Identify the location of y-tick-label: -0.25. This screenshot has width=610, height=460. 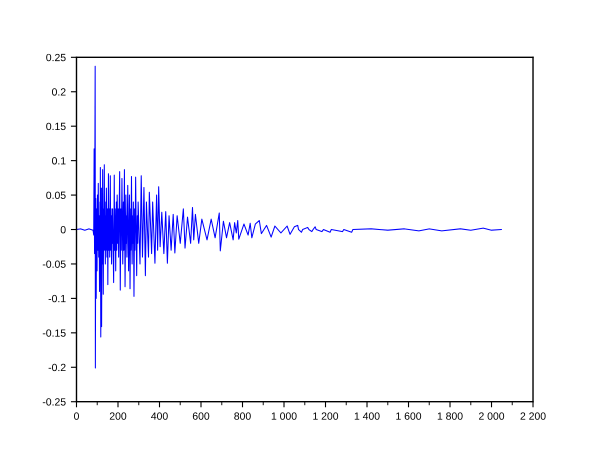
(54, 402).